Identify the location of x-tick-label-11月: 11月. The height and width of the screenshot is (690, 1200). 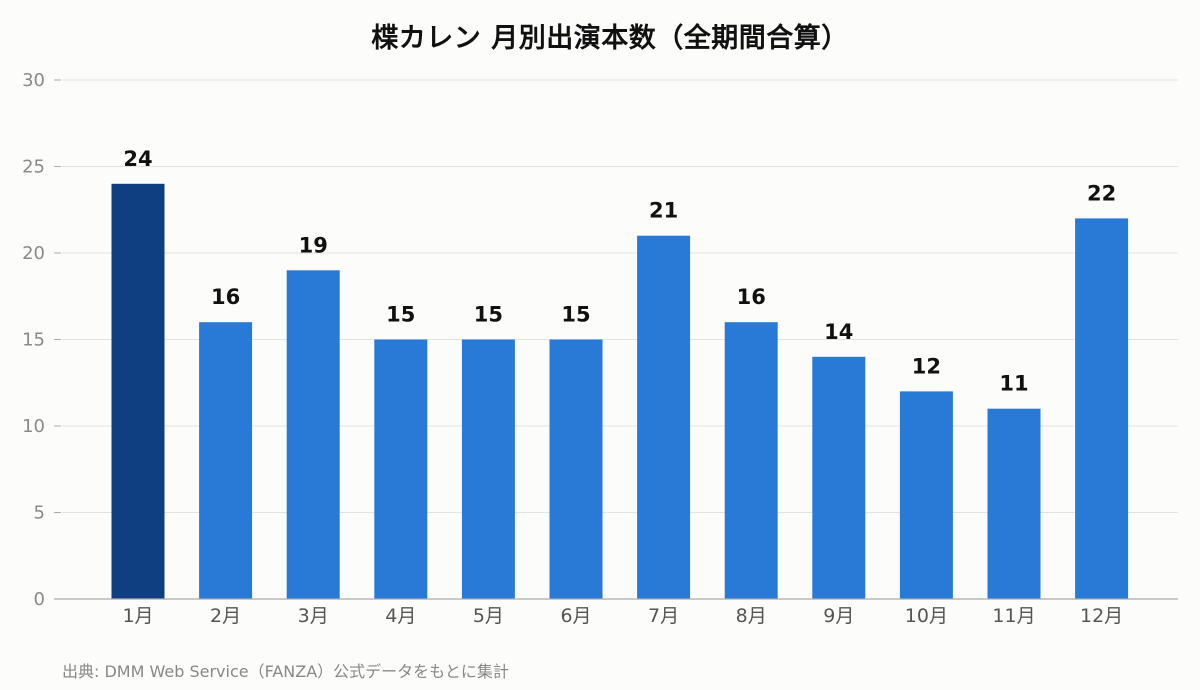
(1013, 616).